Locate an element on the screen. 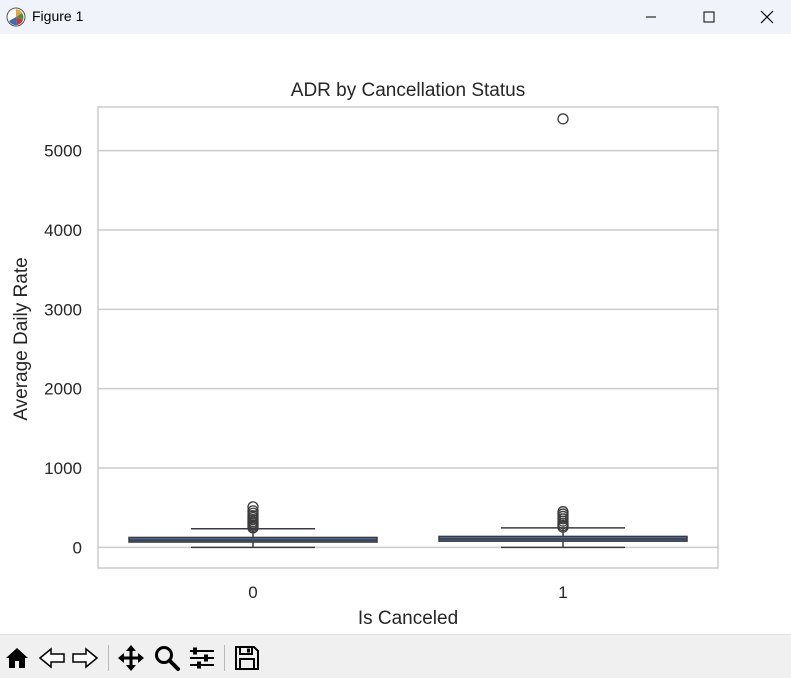 The image size is (791, 678). back-arrow-icon is located at coordinates (51, 658).